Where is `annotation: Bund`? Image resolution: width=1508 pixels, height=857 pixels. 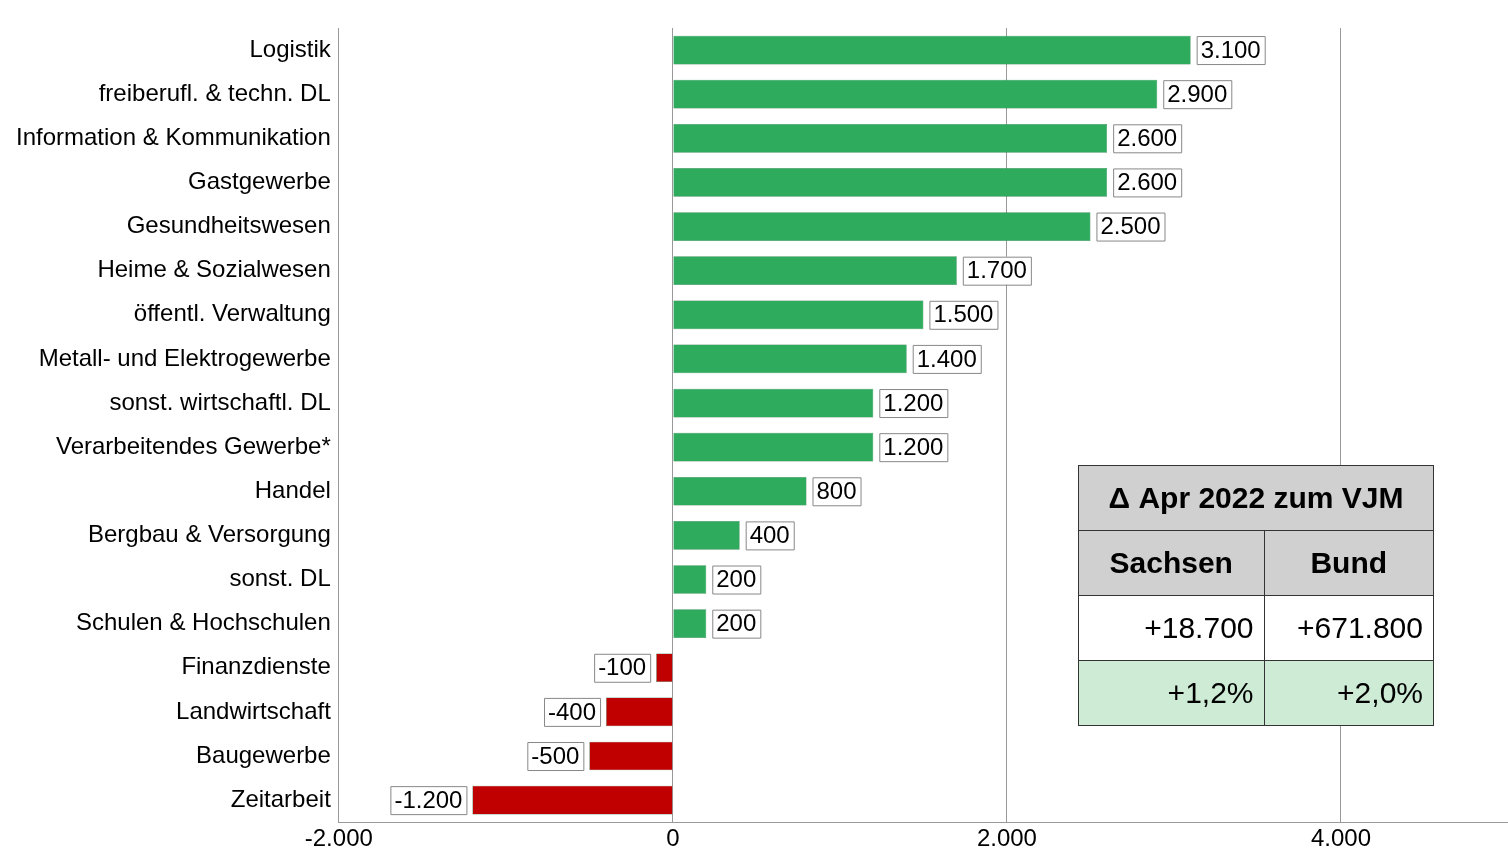
annotation: Bund is located at coordinates (1349, 563).